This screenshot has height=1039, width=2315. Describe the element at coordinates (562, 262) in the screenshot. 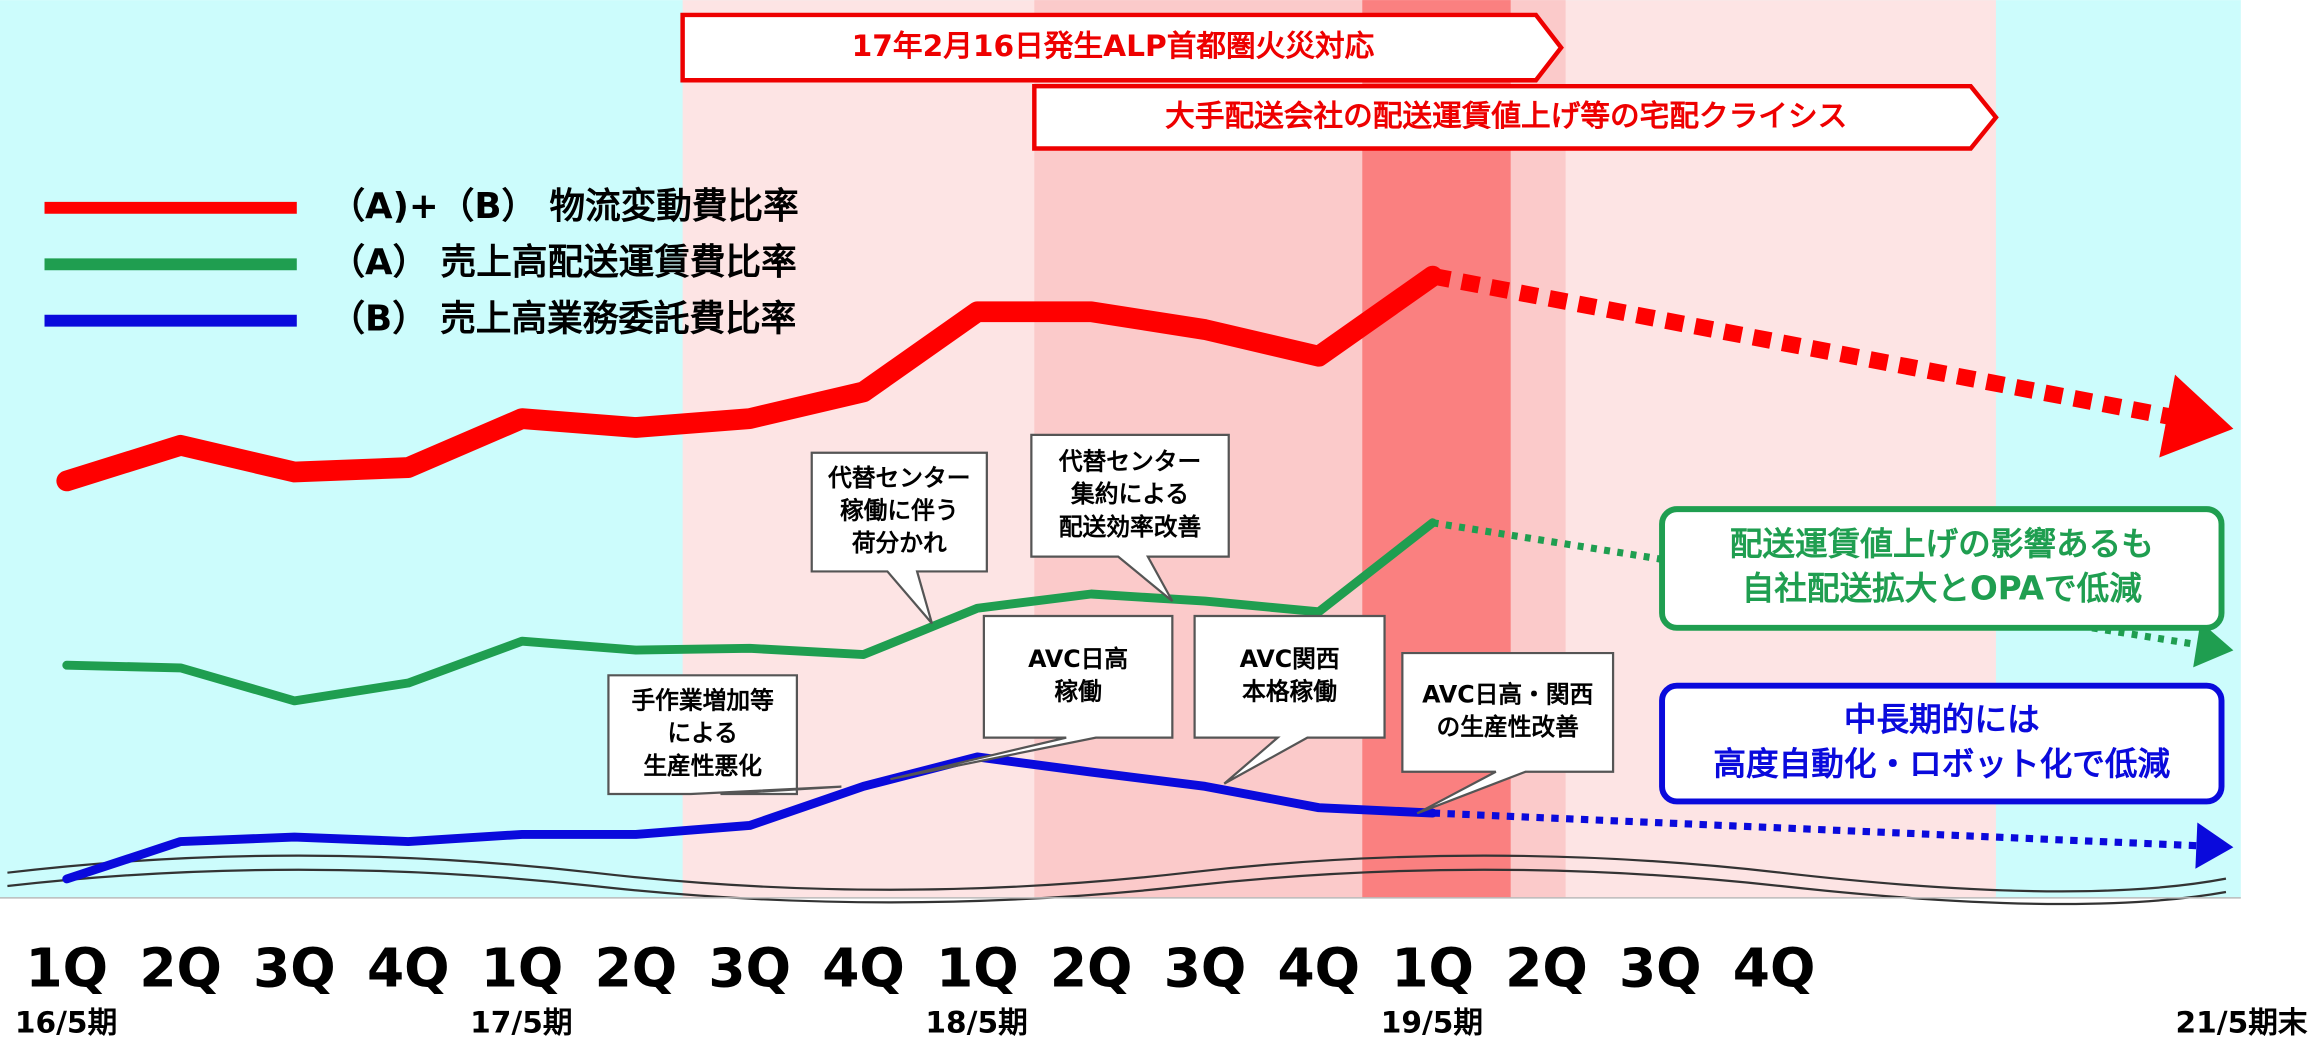

I see `legend-label: （A） 売上高配送運賃費比率` at that location.